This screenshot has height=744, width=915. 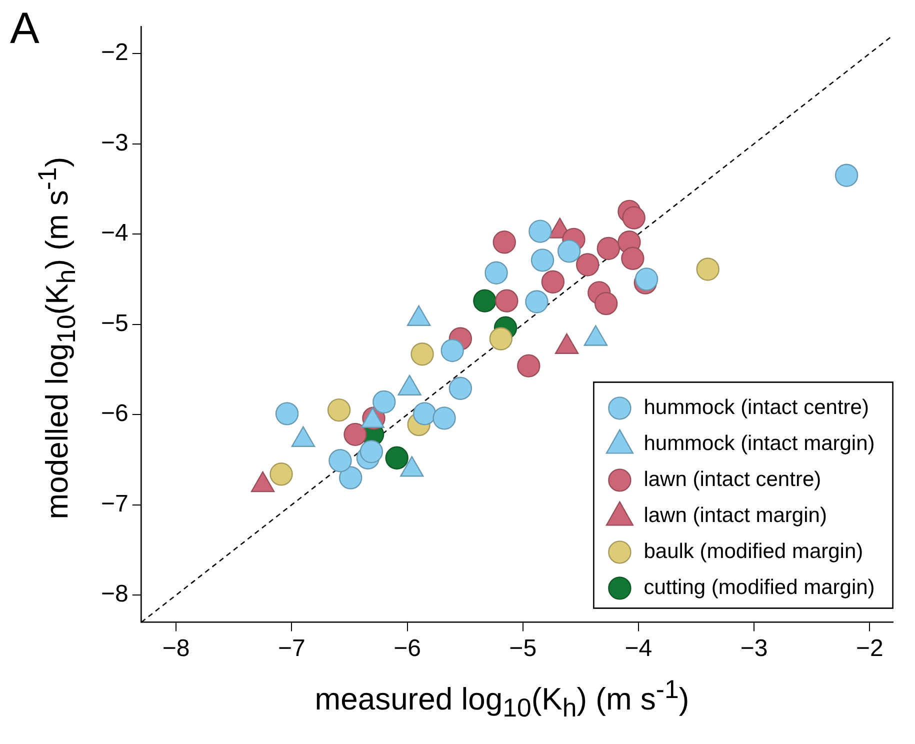 What do you see at coordinates (407, 648) in the screenshot?
I see `x-tick-label: −6` at bounding box center [407, 648].